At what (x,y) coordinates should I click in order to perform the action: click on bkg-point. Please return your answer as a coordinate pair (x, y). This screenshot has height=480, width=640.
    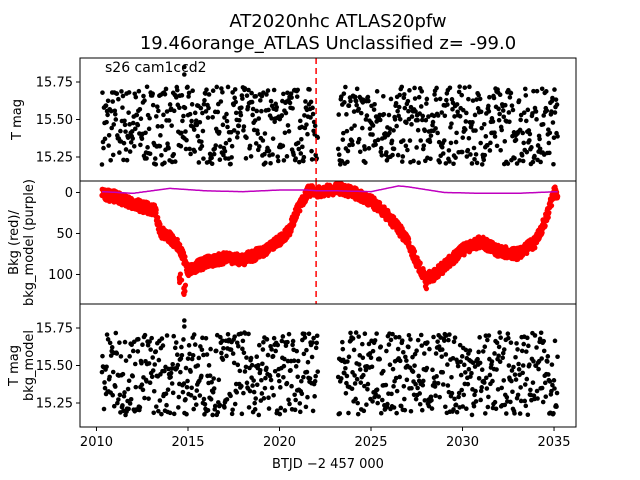
    Looking at the image, I should click on (548, 217).